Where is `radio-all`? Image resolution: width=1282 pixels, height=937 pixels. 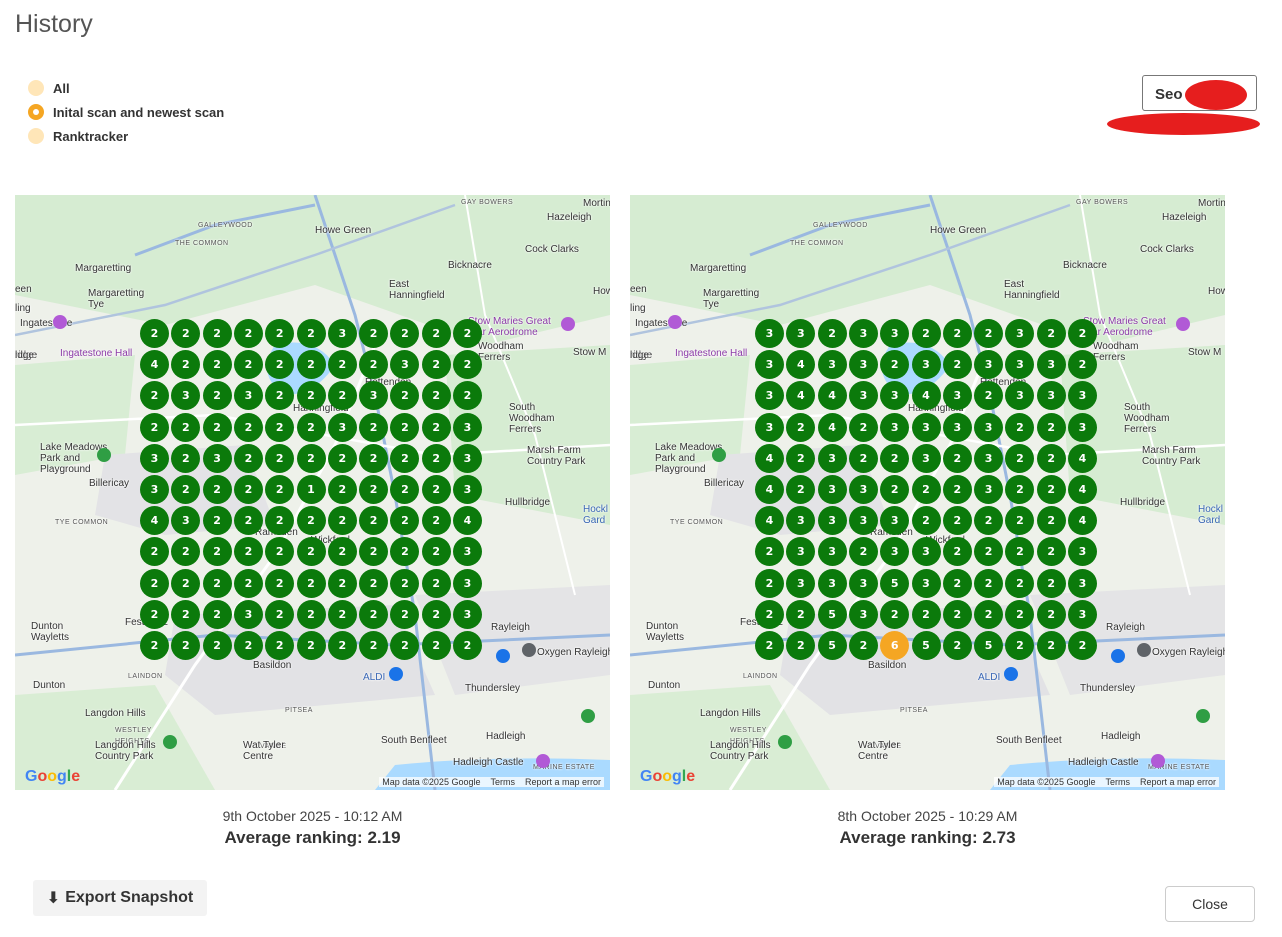 radio-all is located at coordinates (36, 88).